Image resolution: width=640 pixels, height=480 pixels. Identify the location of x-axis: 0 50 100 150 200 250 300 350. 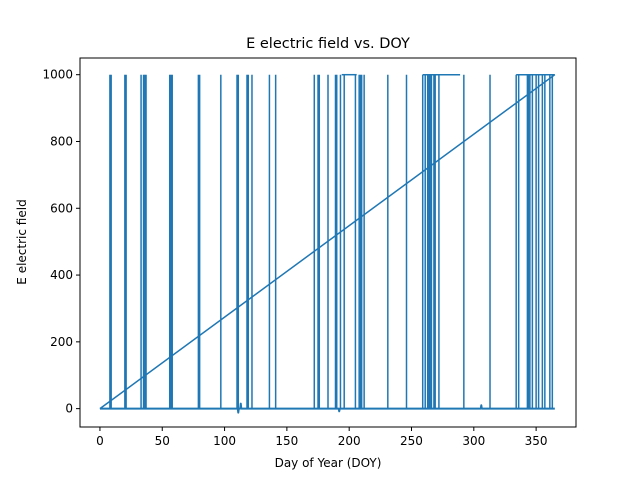
(322, 437).